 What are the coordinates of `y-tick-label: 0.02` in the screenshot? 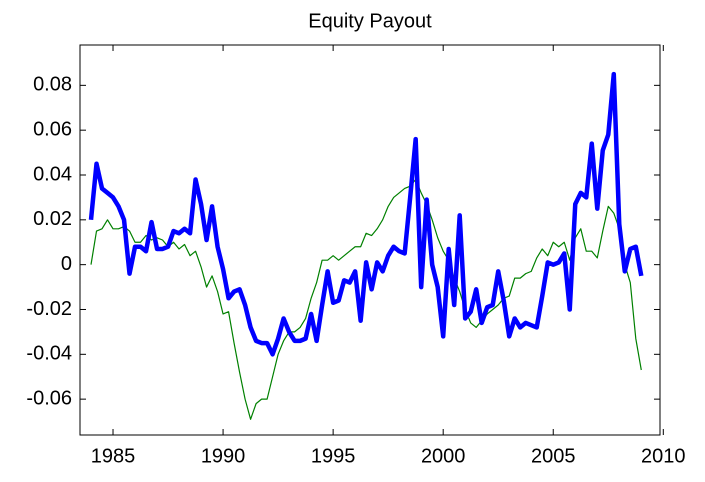 It's located at (52, 219).